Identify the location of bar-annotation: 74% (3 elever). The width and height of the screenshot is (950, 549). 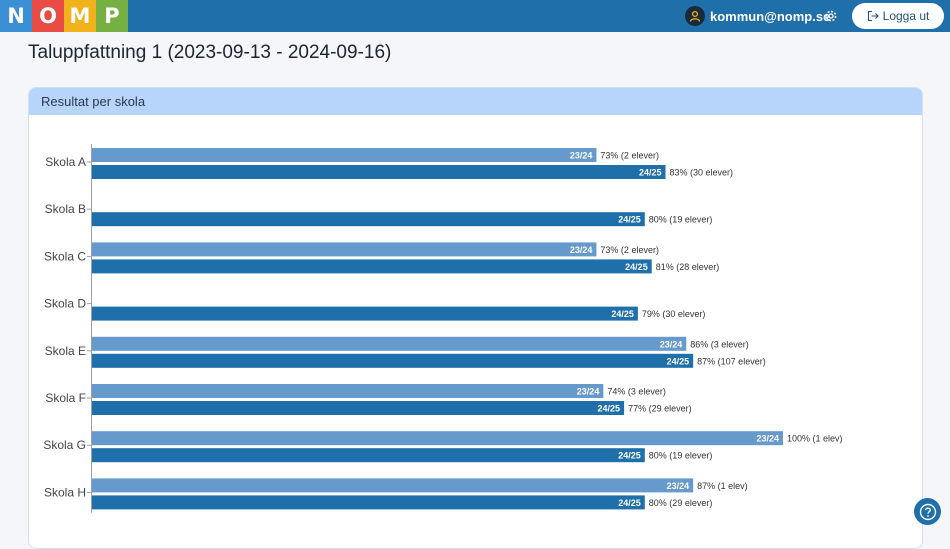
(636, 392).